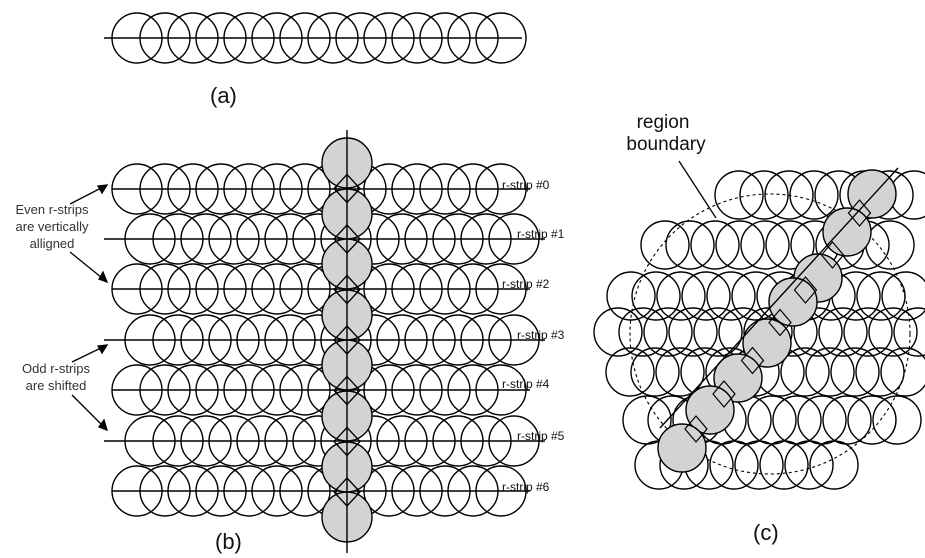 The width and height of the screenshot is (925, 558). I want to click on strip-label-5: r-strip #5, so click(541, 436).